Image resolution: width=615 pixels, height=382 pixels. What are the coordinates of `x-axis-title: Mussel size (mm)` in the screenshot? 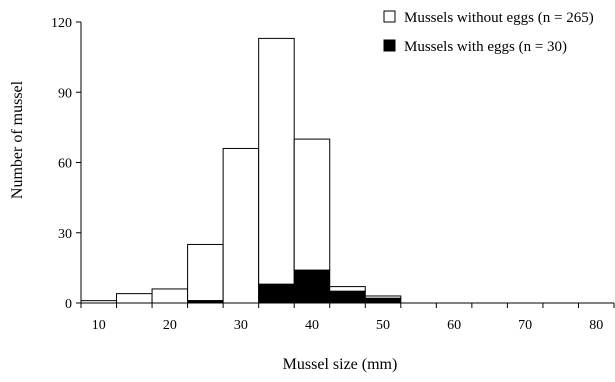 It's located at (340, 364).